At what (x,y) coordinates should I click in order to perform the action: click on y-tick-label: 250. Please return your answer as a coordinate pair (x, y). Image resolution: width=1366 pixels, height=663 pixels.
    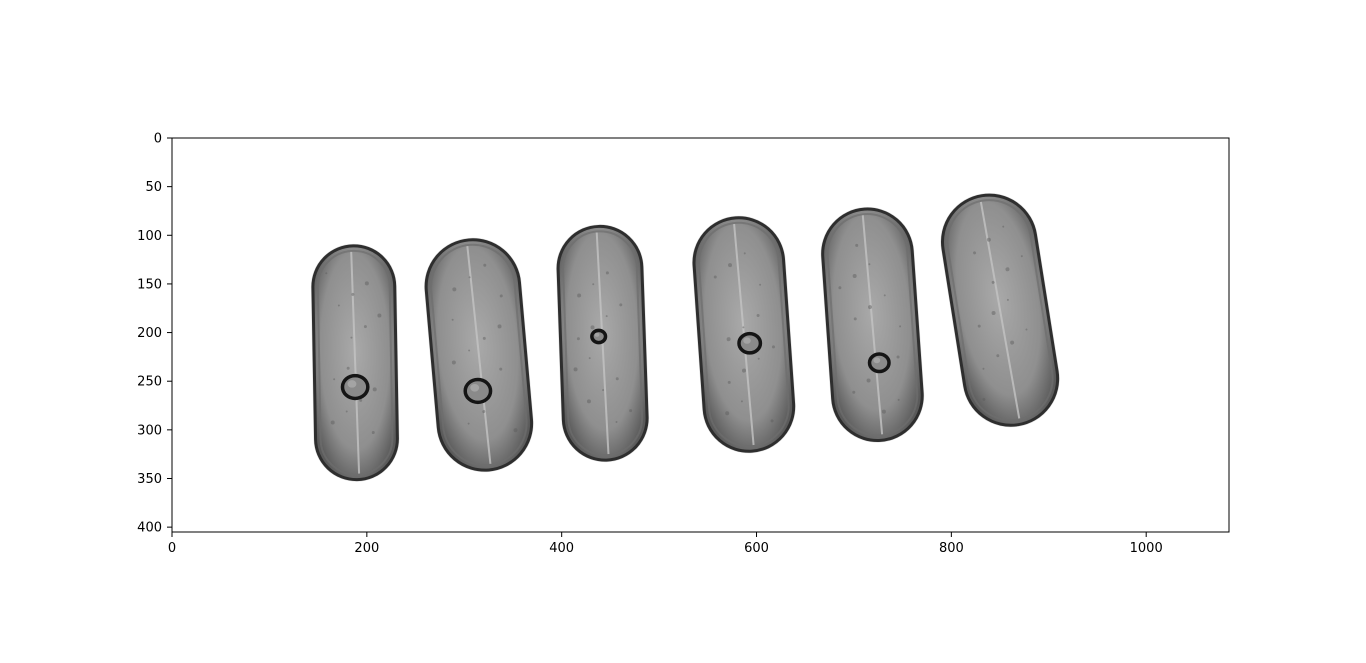
    Looking at the image, I should click on (149, 382).